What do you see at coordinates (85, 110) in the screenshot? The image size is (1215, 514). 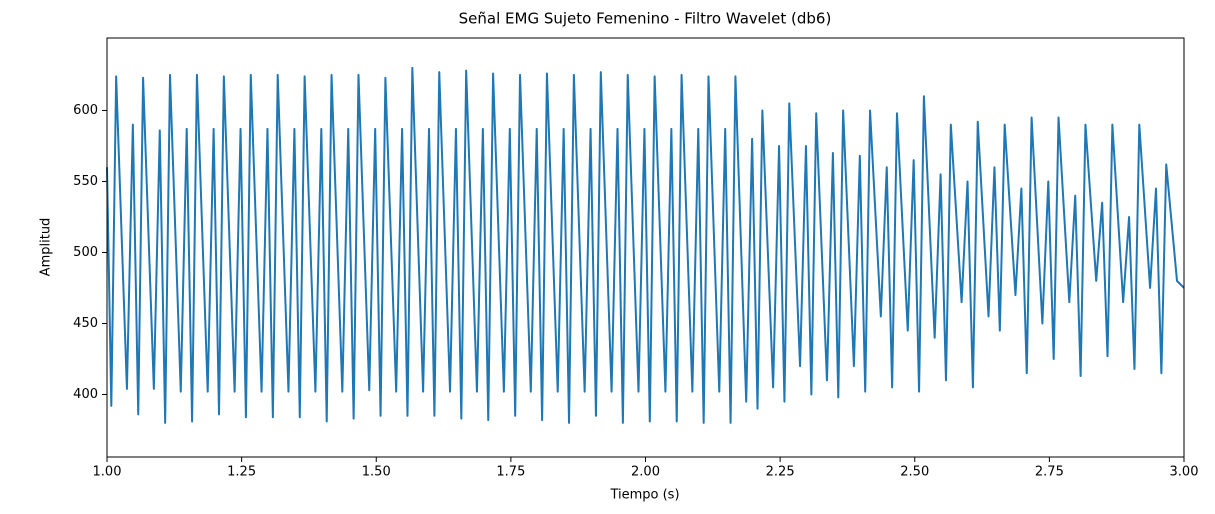 I see `y-tick-label: 600` at bounding box center [85, 110].